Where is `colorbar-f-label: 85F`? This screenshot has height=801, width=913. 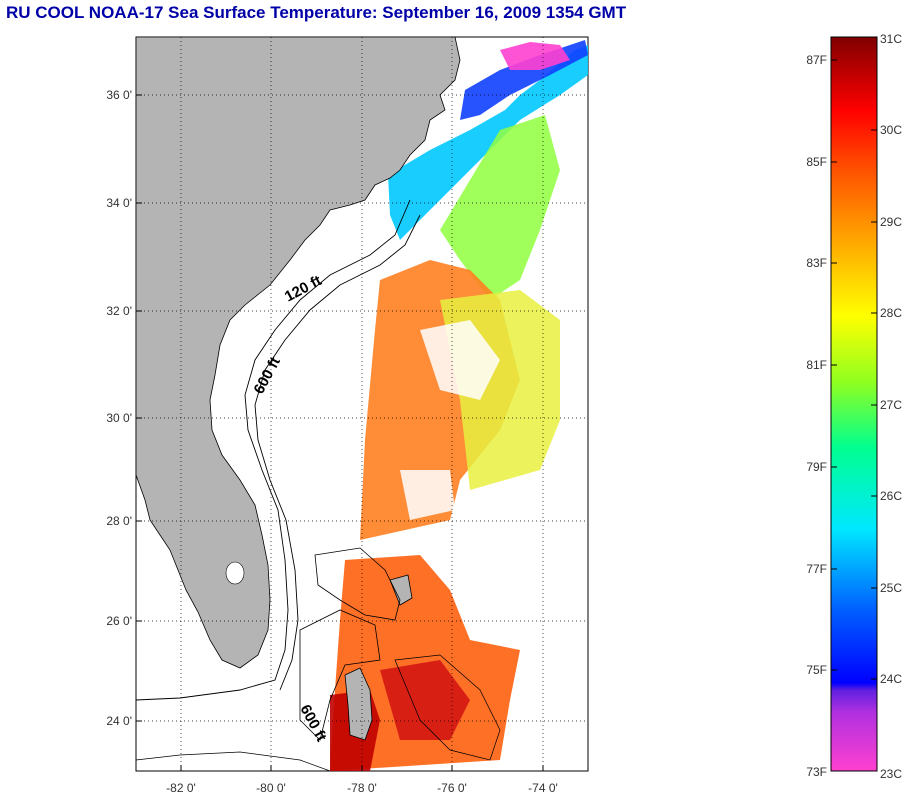 colorbar-f-label: 85F is located at coordinates (816, 162).